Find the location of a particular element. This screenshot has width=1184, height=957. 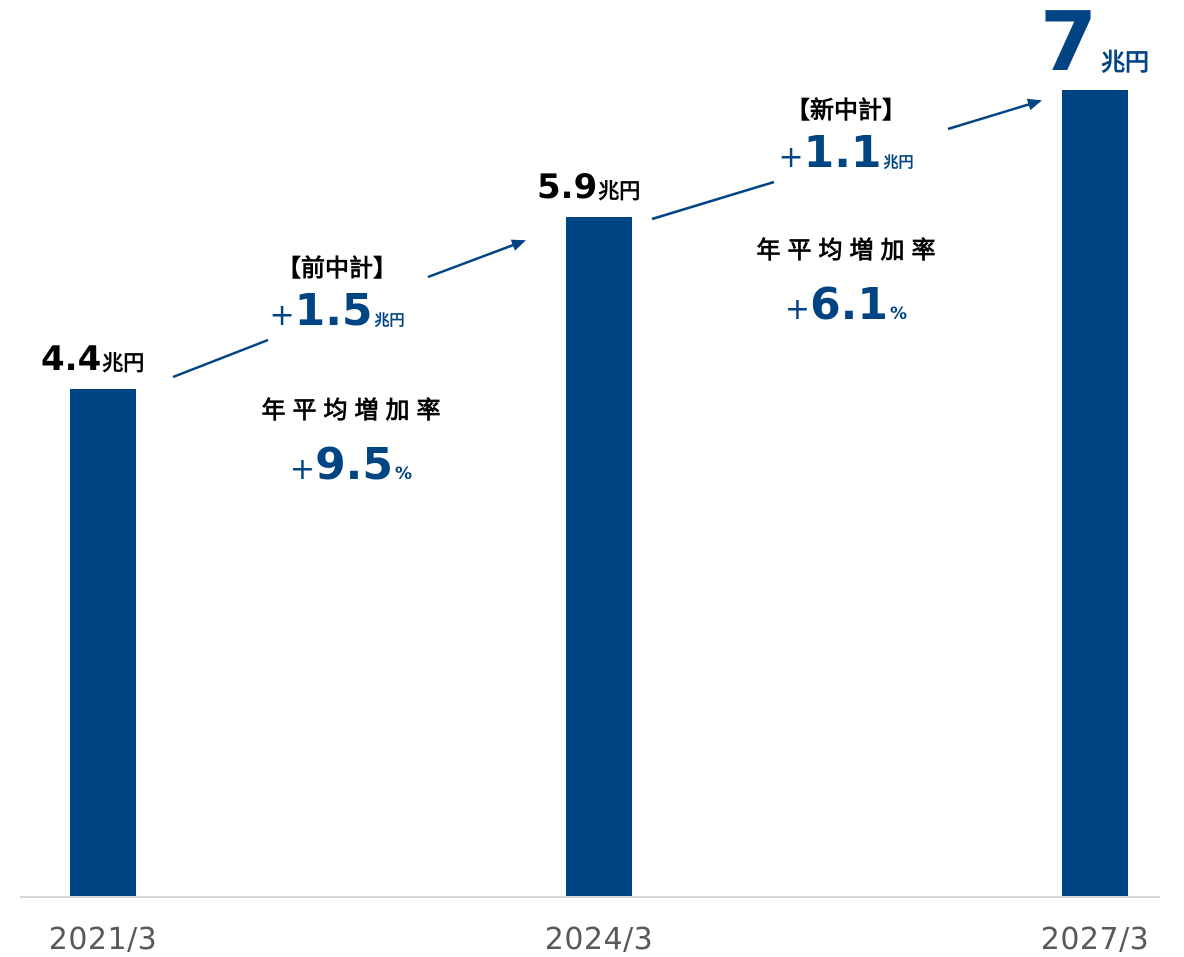

growth-rate-new-plan: 年平均増加率 +6.1% is located at coordinates (846, 280).